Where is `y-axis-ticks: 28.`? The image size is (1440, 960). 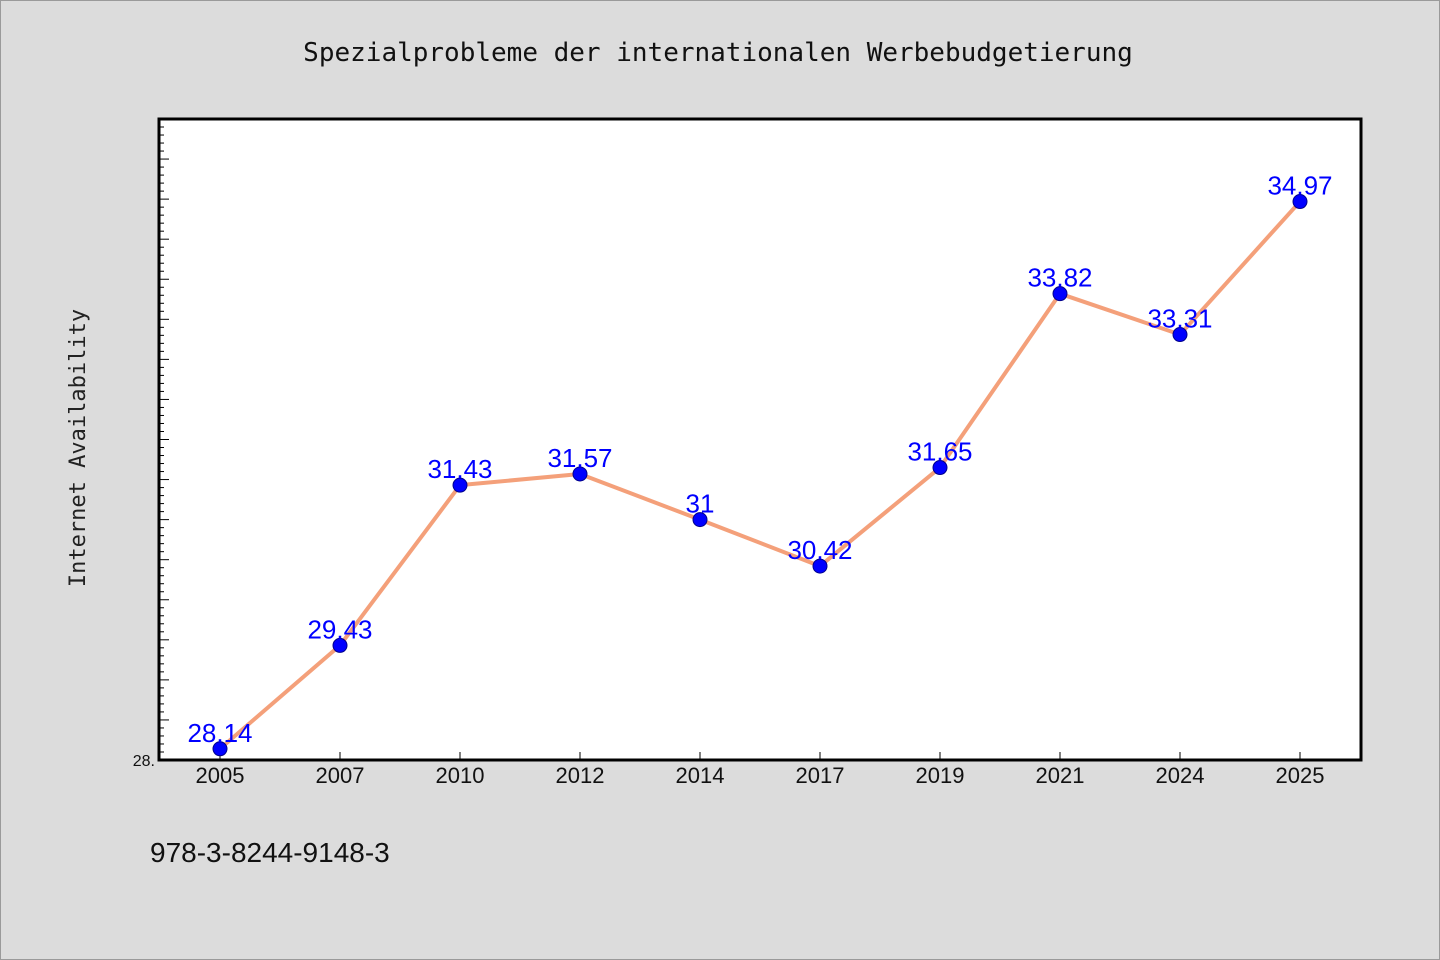
y-axis-ticks: 28. is located at coordinates (151, 448).